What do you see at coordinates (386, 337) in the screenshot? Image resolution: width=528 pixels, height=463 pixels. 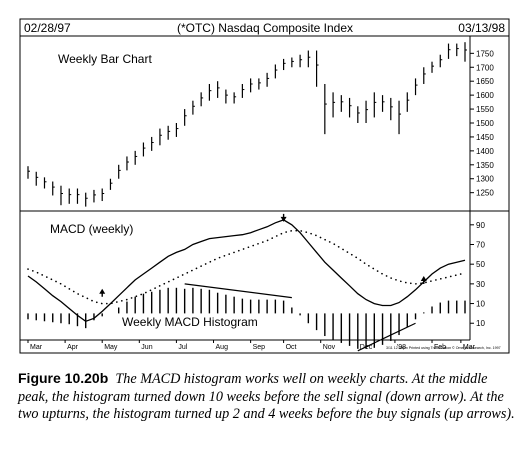 I see `histogram-trendline-up` at bounding box center [386, 337].